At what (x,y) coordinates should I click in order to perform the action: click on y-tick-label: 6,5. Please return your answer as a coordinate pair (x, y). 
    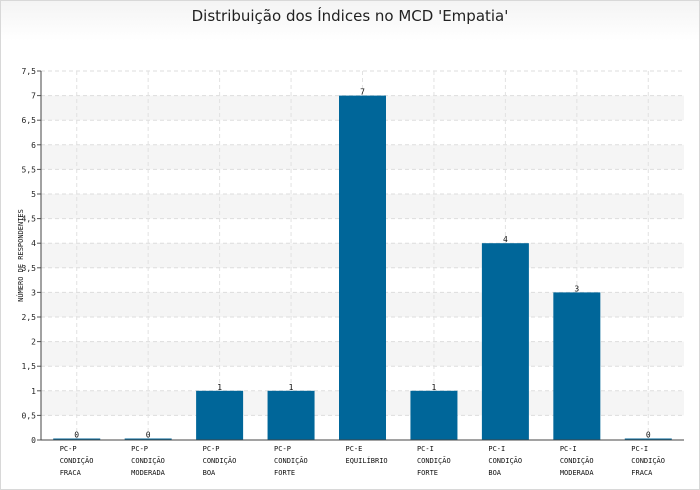
    Looking at the image, I should click on (29, 120).